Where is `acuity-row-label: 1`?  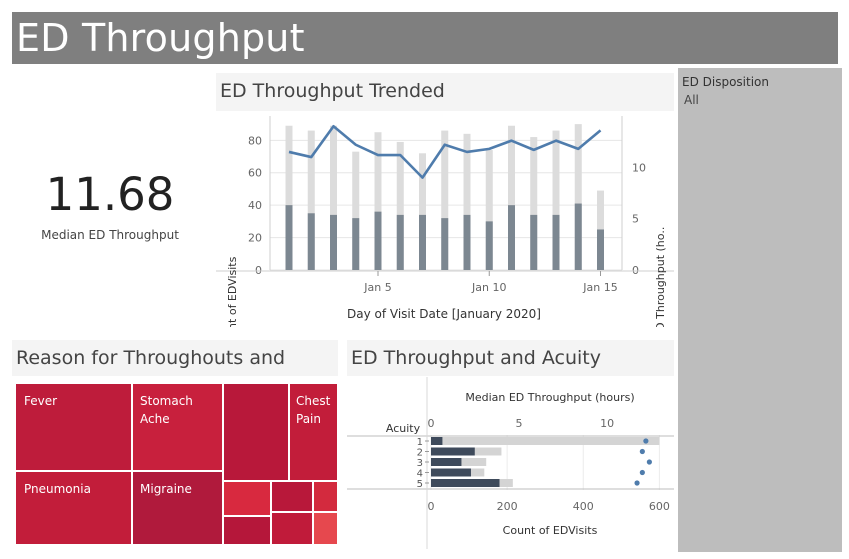
acuity-row-label: 1 is located at coordinates (420, 442).